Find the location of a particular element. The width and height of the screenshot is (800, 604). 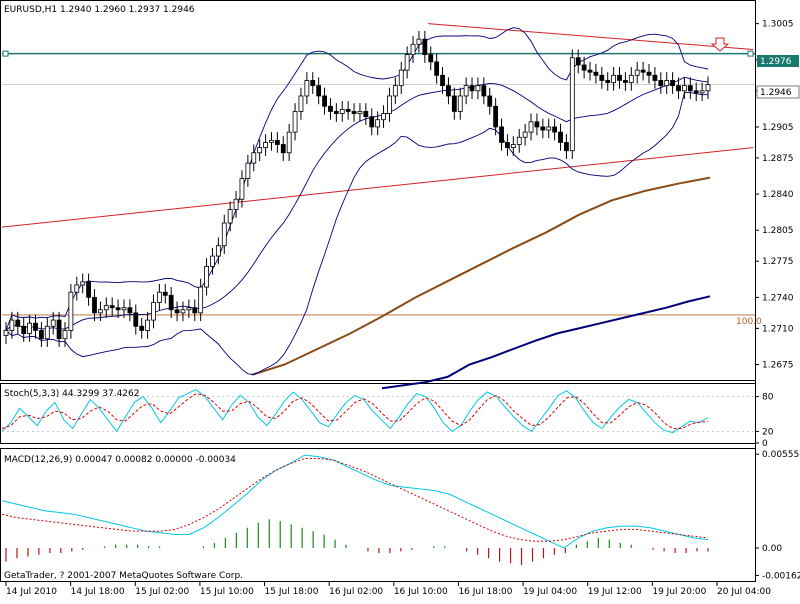

macd-y-tick-label: 0.00555 is located at coordinates (780, 455).